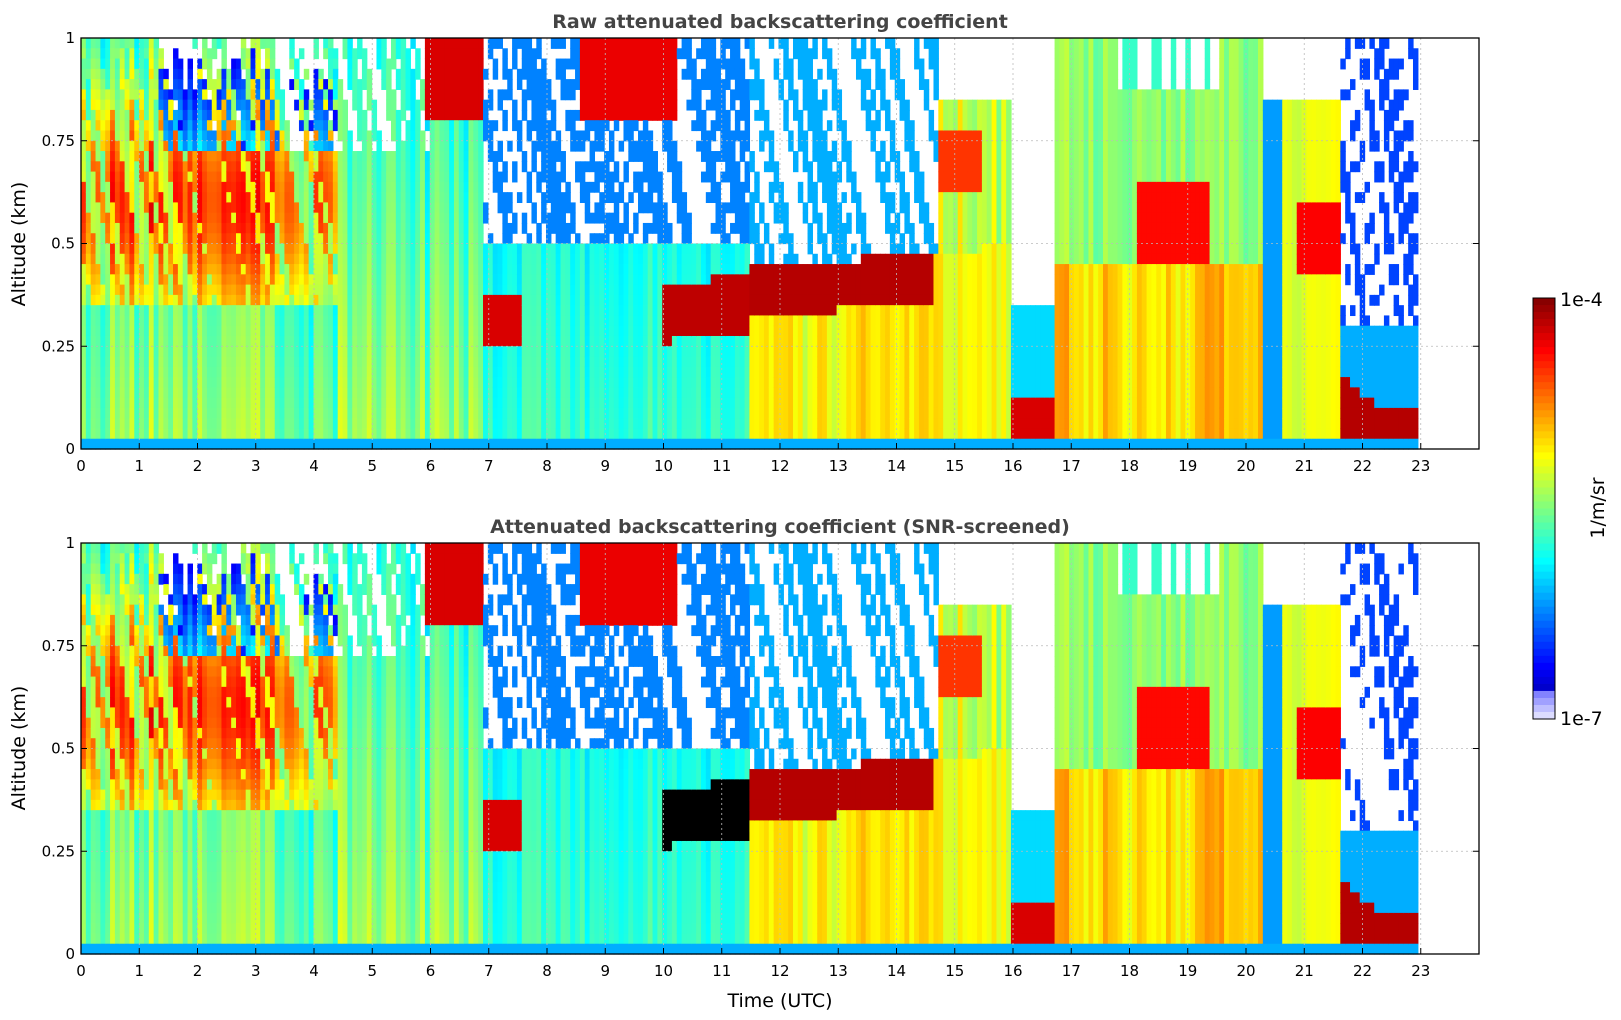 The image size is (1621, 1020). I want to click on colorbar-gradient, so click(1544, 509).